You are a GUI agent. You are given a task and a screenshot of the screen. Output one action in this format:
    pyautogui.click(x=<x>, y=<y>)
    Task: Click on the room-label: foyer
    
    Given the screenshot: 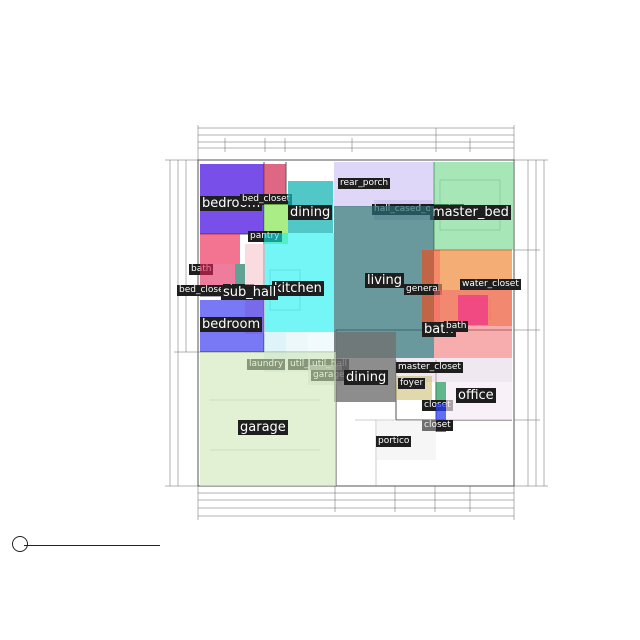 What is the action you would take?
    pyautogui.click(x=412, y=383)
    